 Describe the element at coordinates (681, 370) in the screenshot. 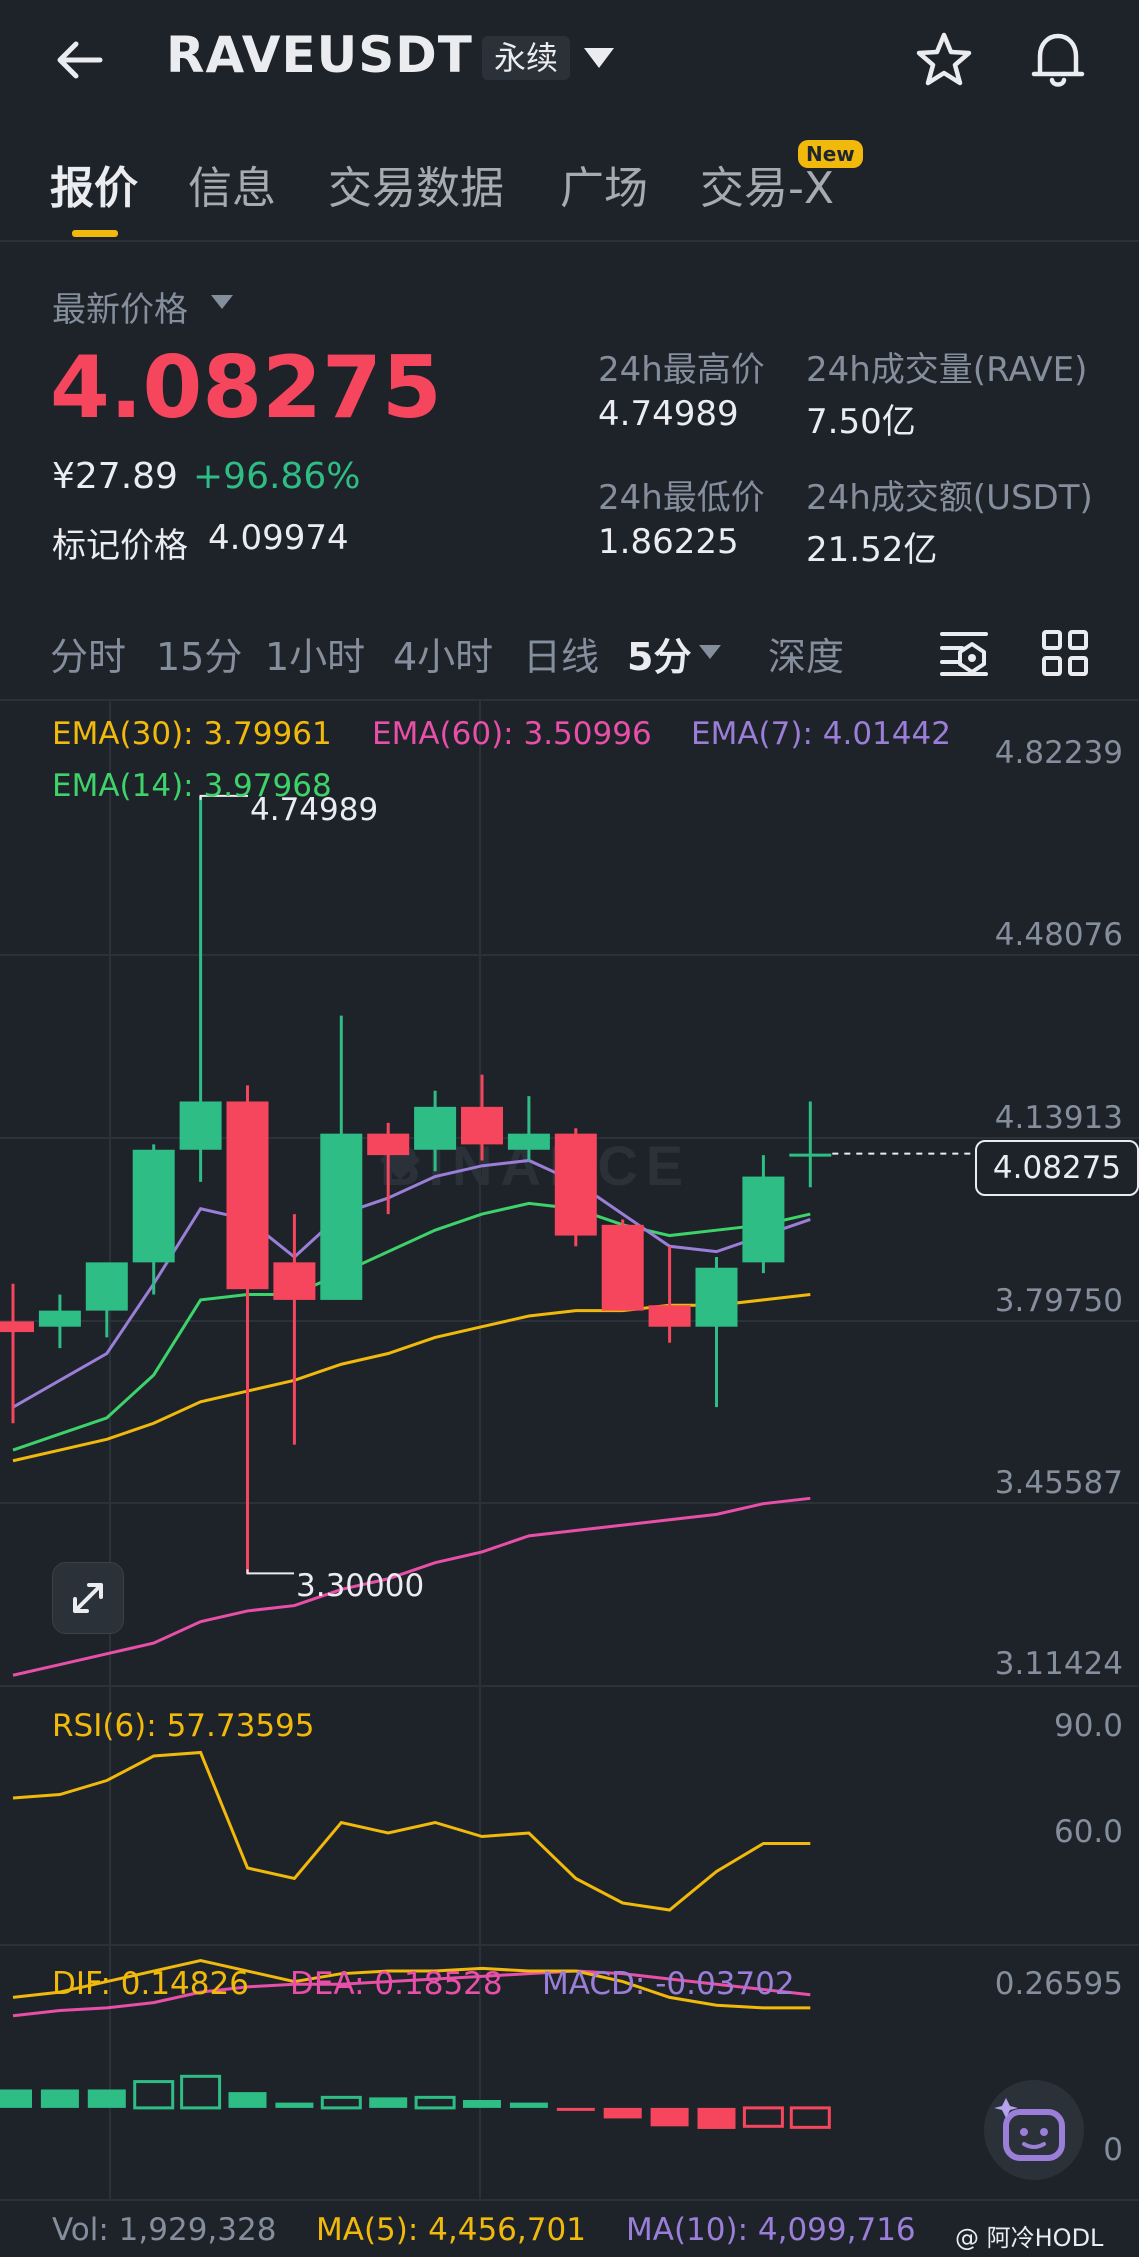

I see `high-label: 24h最高价` at that location.